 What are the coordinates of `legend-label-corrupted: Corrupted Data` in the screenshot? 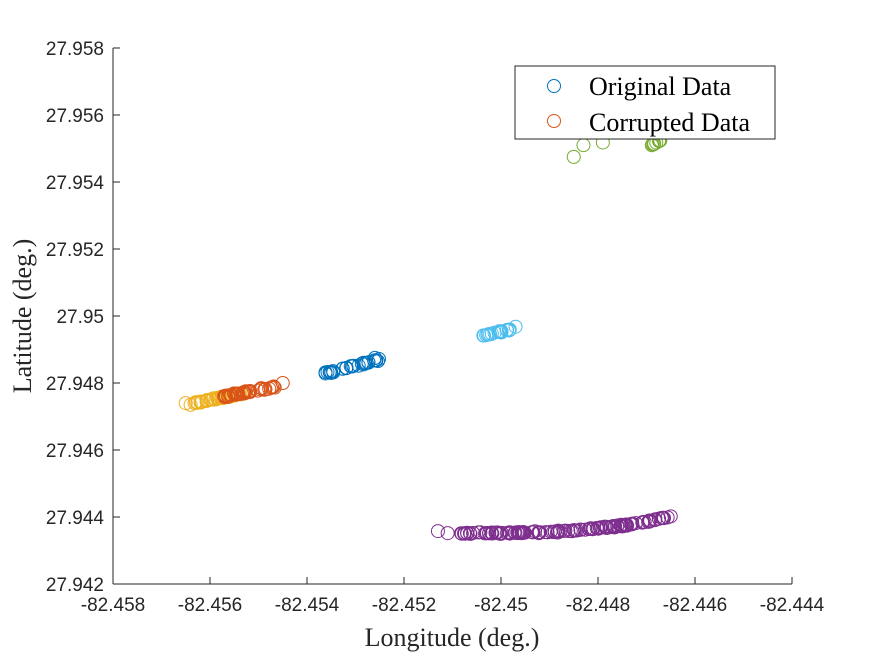 It's located at (669, 122).